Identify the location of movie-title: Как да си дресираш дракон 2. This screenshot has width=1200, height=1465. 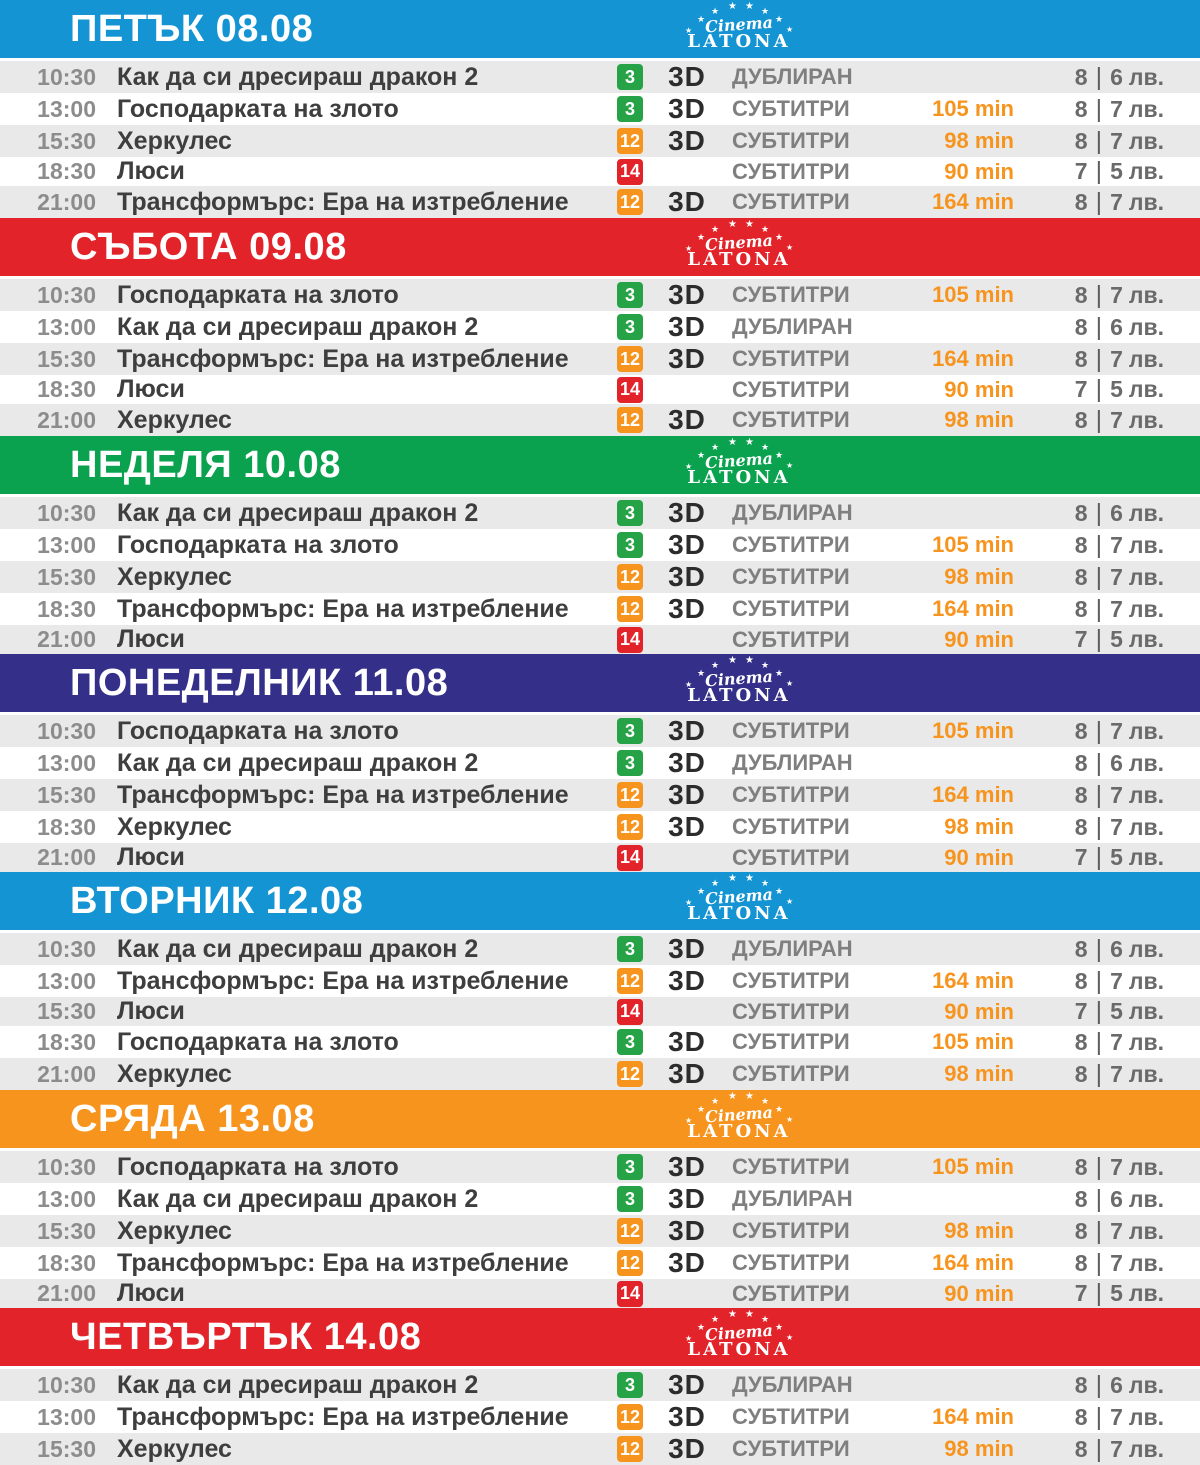
(298, 1384).